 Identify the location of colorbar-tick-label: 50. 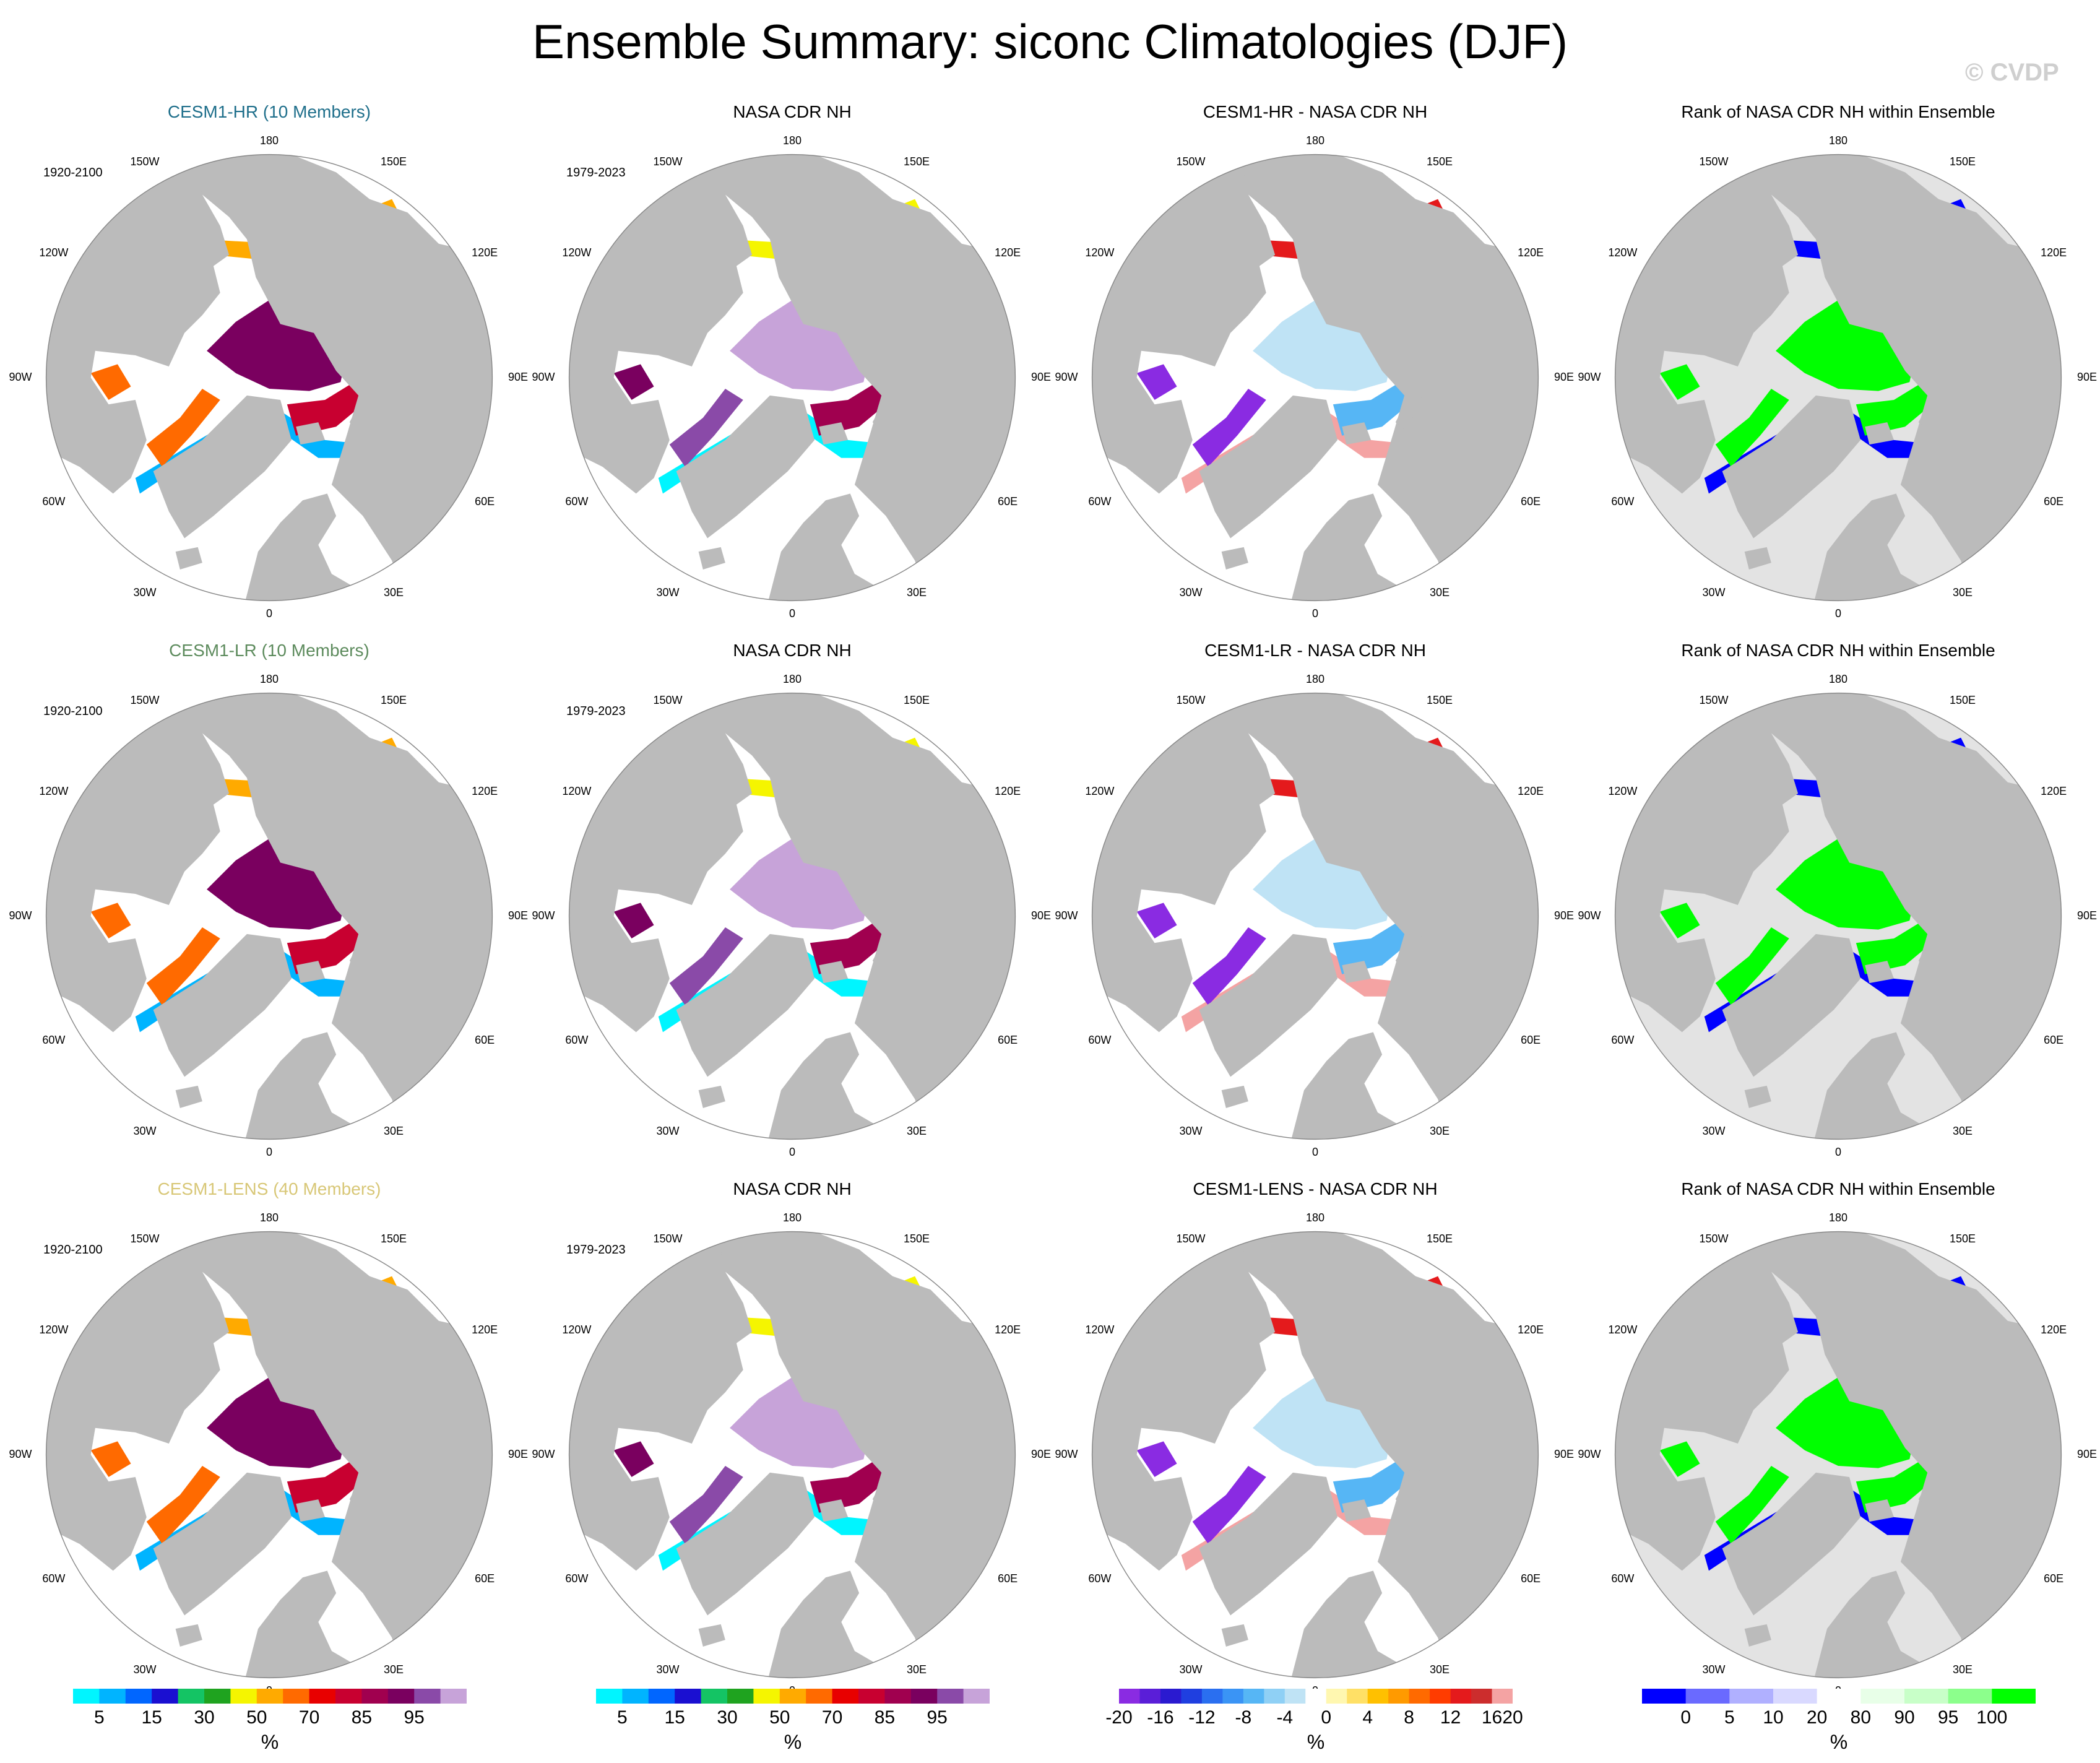
(779, 1717).